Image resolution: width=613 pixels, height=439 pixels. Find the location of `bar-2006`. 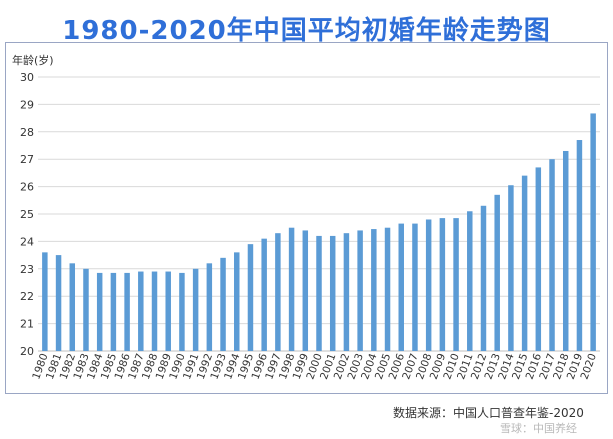

bar-2006 is located at coordinates (401, 287).